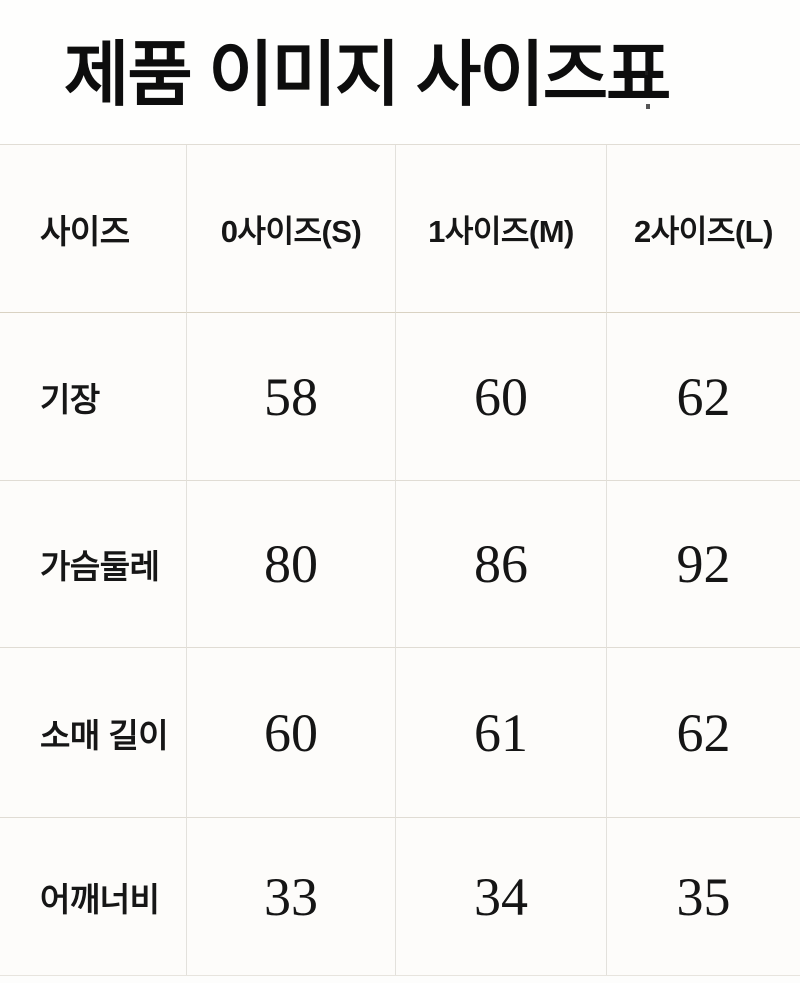 The width and height of the screenshot is (800, 983). I want to click on header-cell-size: 사이즈, so click(85, 231).